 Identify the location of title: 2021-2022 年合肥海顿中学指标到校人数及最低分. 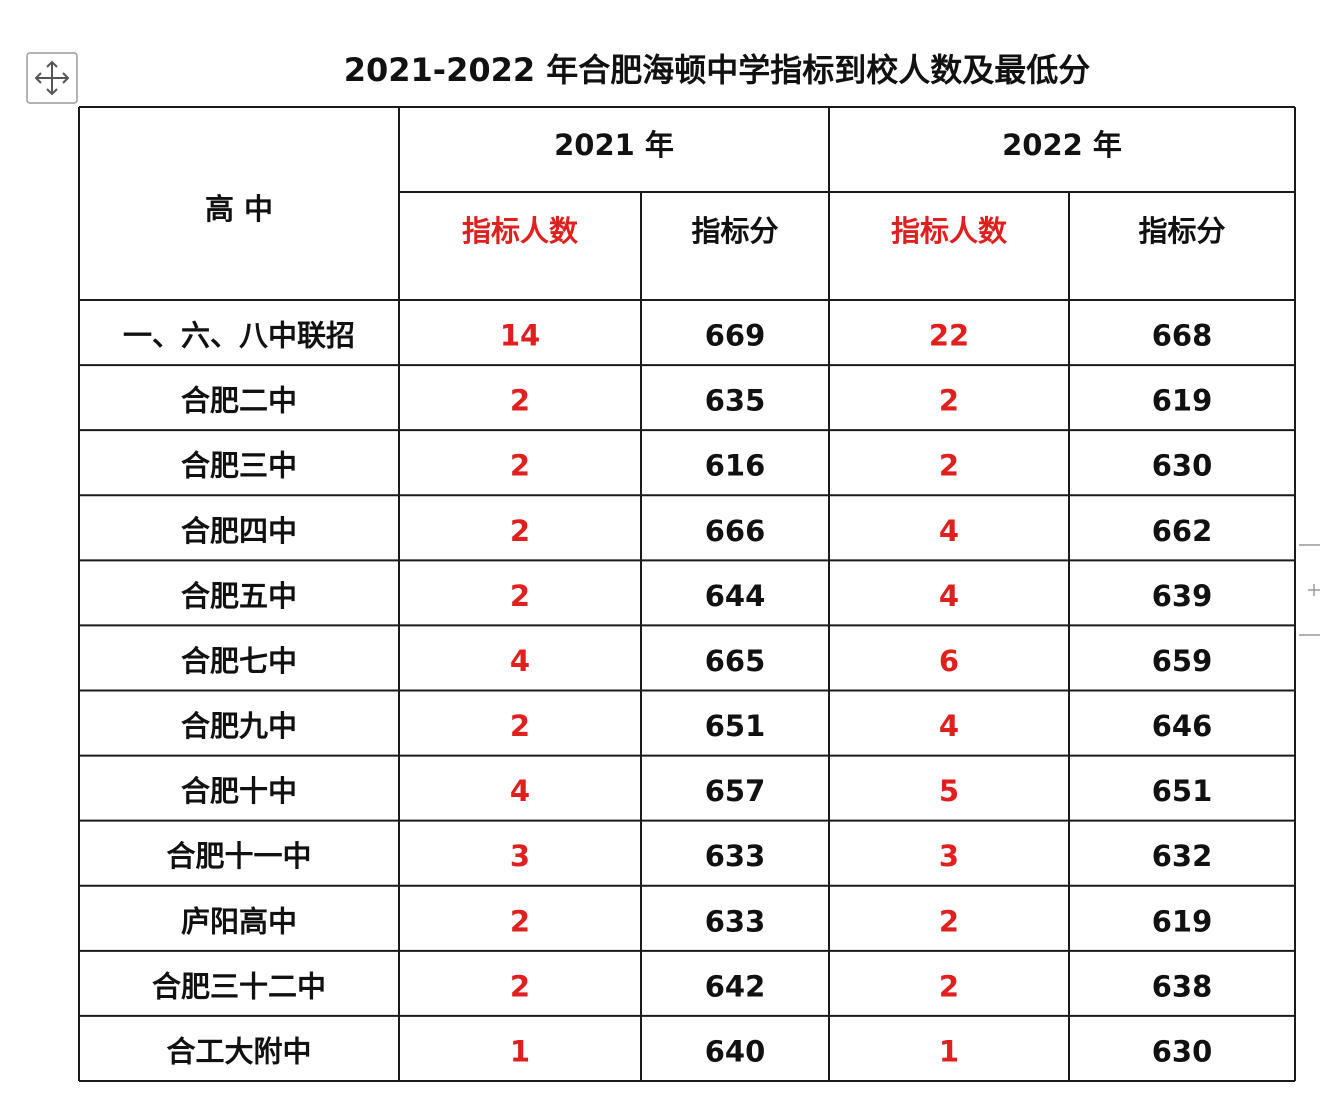
(717, 70).